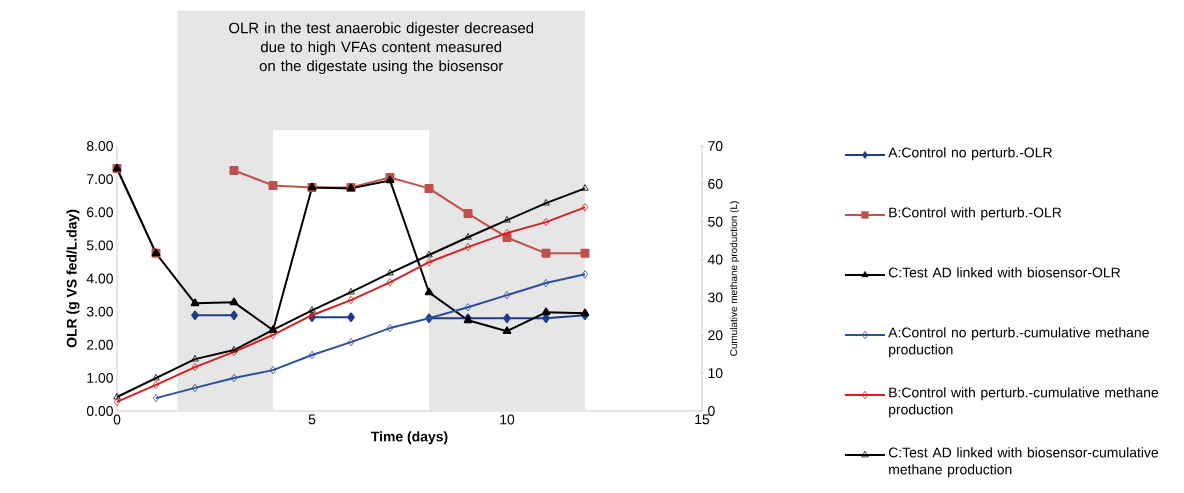 The height and width of the screenshot is (493, 1184). What do you see at coordinates (1018, 342) in the screenshot?
I see `legend-label: A:Control no perturb.-cumulative methane production` at bounding box center [1018, 342].